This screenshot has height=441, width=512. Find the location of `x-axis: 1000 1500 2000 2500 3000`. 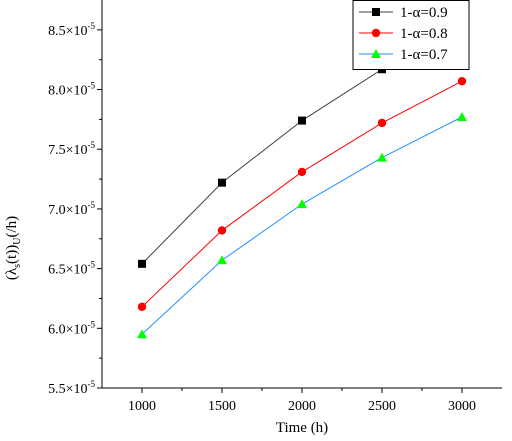

x-axis: 1000 1500 2000 2500 3000 is located at coordinates (302, 401).